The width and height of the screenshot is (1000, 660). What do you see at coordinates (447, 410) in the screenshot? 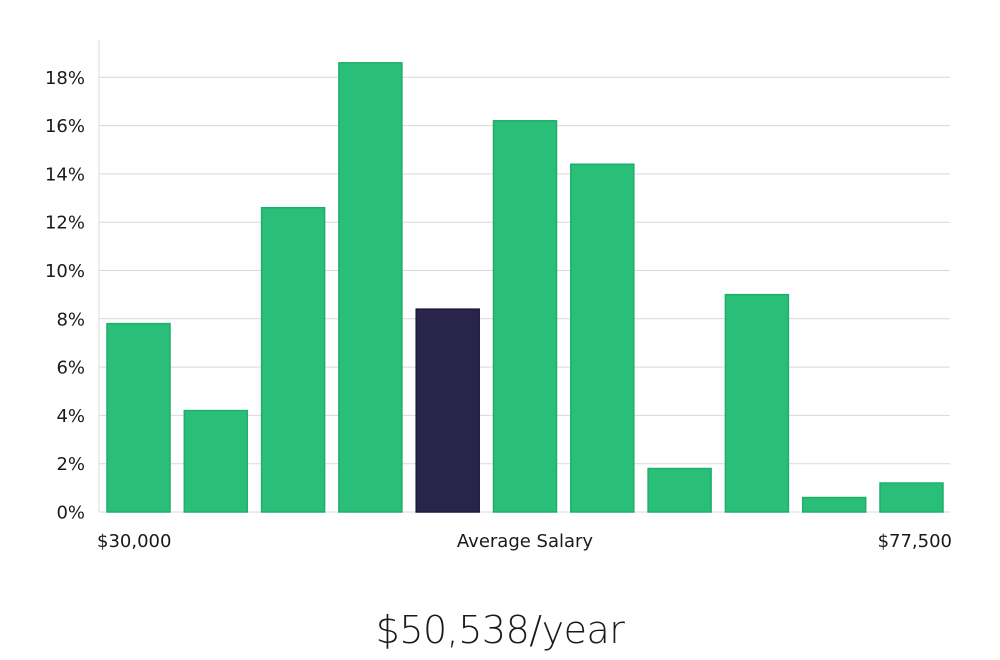
I see `bar-highlighted` at bounding box center [447, 410].